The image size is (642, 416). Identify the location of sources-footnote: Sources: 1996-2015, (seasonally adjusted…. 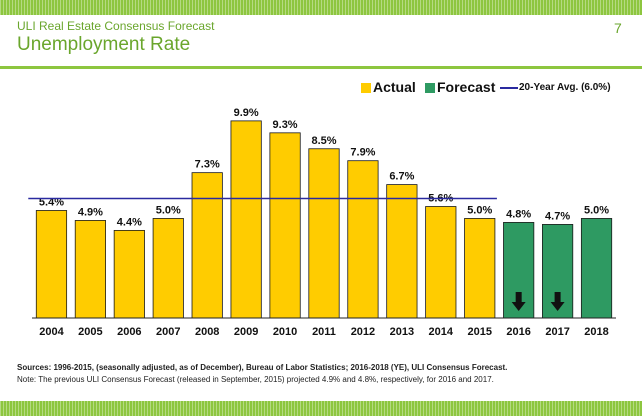
(262, 367).